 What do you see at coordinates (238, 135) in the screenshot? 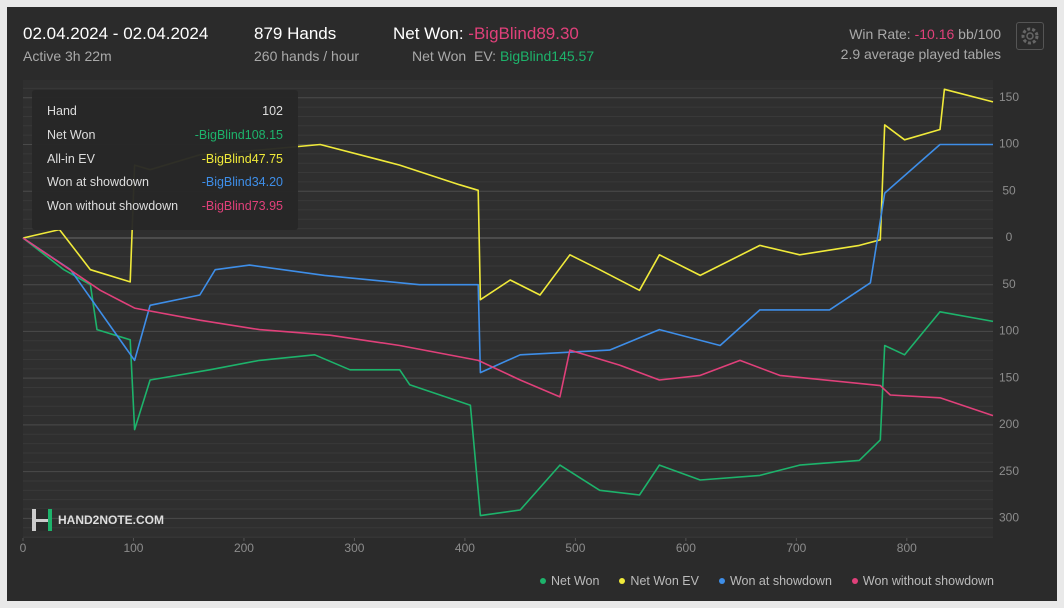
I see `tooltip-value: -BigBlind108.15` at bounding box center [238, 135].